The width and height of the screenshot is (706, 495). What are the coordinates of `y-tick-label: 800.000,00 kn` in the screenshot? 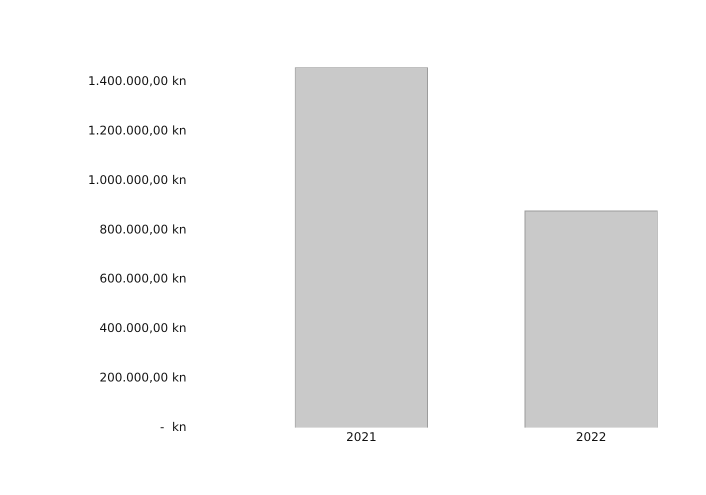 It's located at (143, 229).